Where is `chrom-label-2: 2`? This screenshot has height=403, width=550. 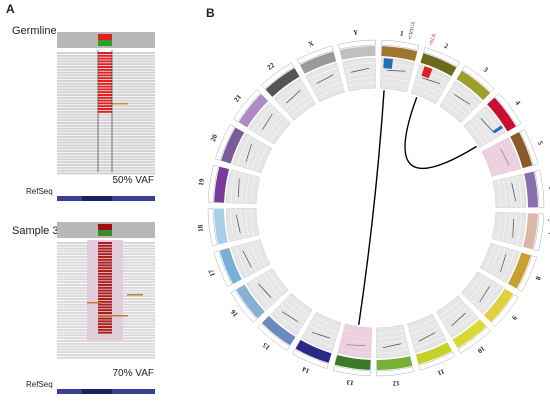
chrom-label-2: 2 is located at coordinates (446, 46).